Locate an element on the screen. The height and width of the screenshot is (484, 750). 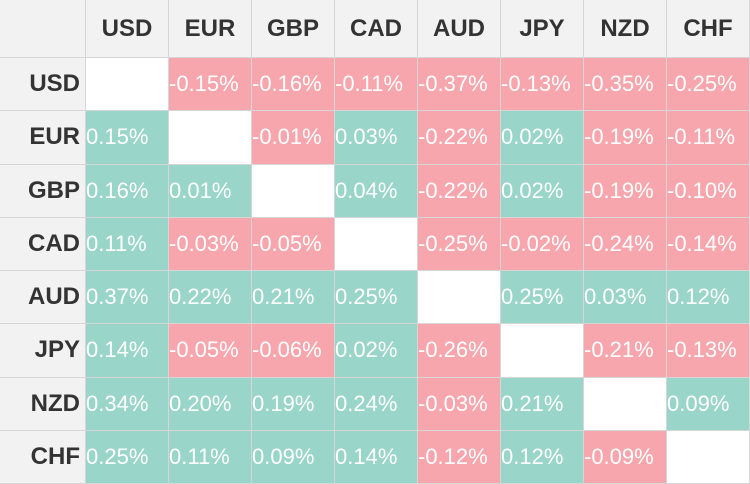
cell-usd-aud: -0.37% is located at coordinates (459, 85).